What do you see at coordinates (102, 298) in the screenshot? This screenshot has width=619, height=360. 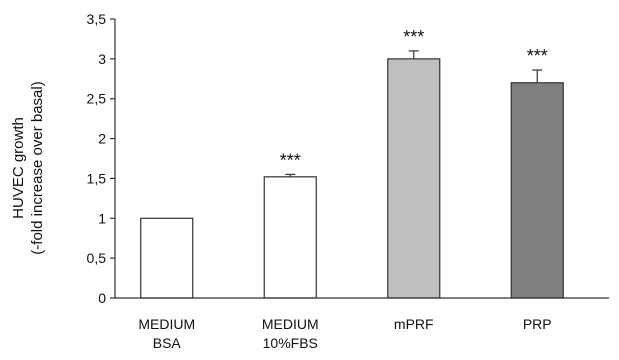 I see `y-tick-label: 0` at bounding box center [102, 298].